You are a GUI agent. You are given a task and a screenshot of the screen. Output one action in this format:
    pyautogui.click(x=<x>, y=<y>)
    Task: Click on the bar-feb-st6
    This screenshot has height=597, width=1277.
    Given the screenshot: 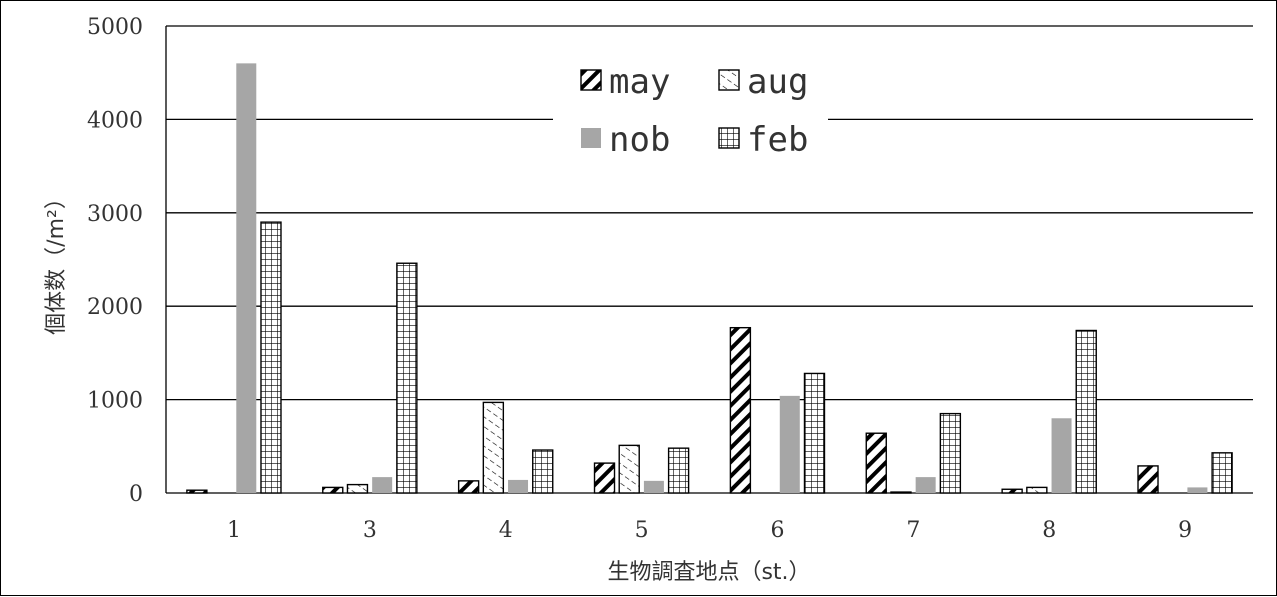 What is the action you would take?
    pyautogui.click(x=814, y=433)
    